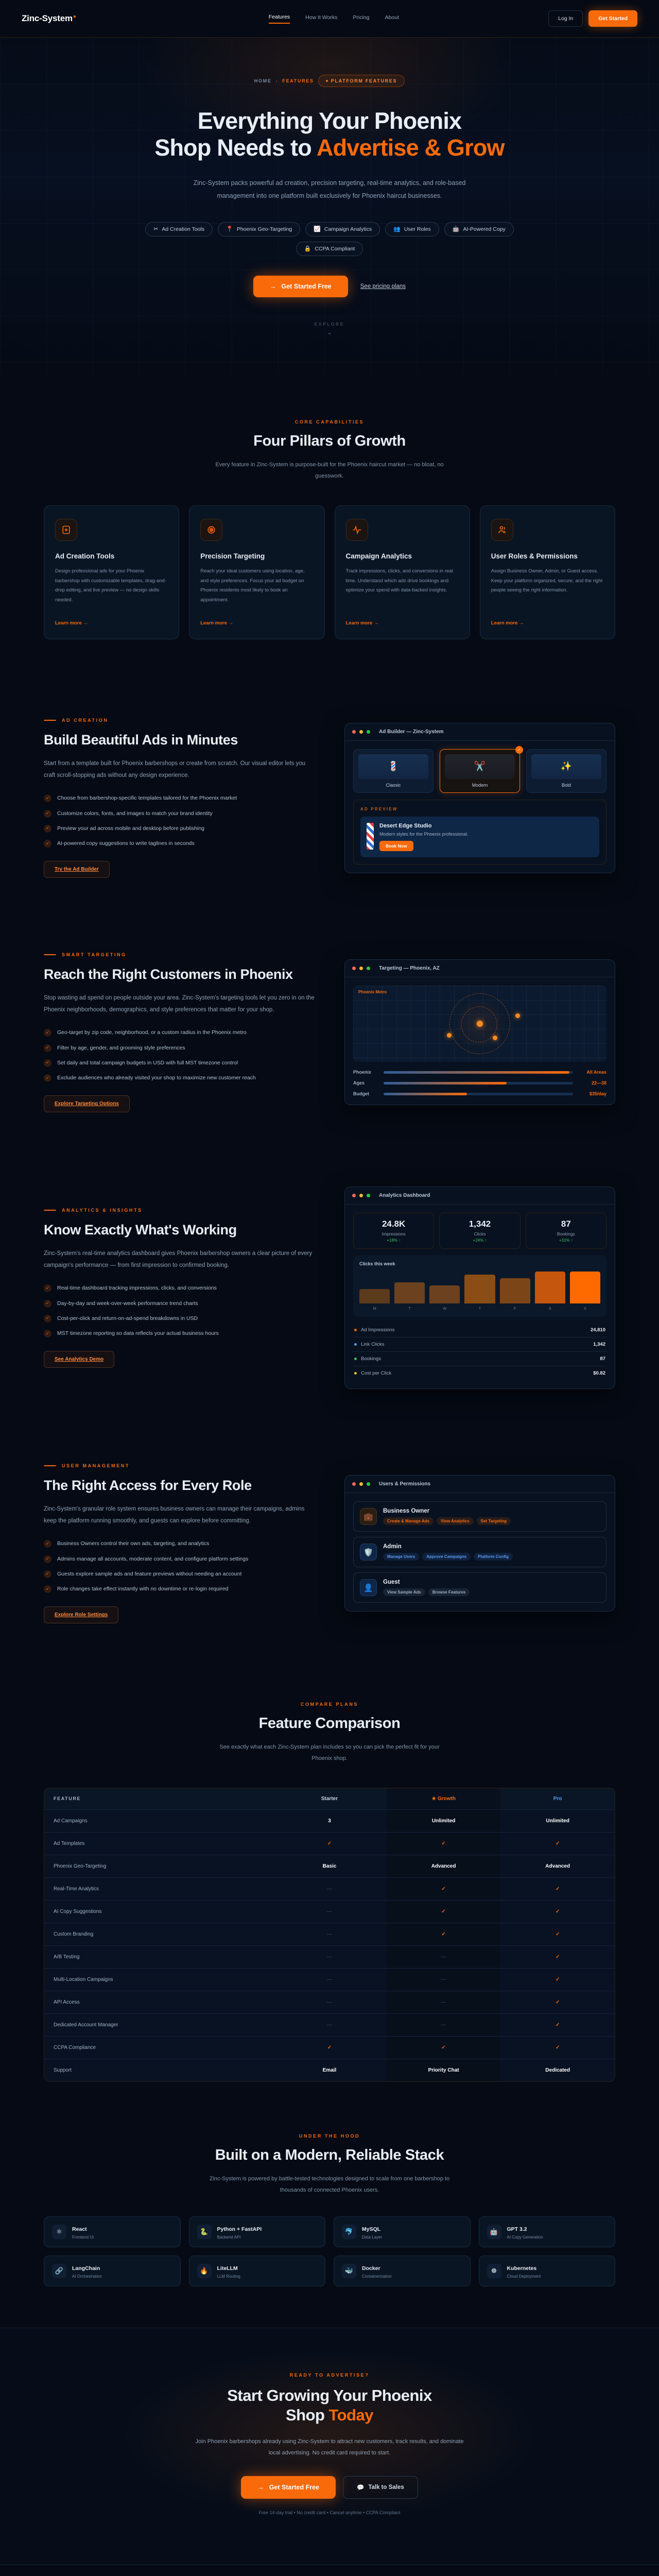  Describe the element at coordinates (322, 17) in the screenshot. I see `nav-link-how-it-works: How It Works` at that location.